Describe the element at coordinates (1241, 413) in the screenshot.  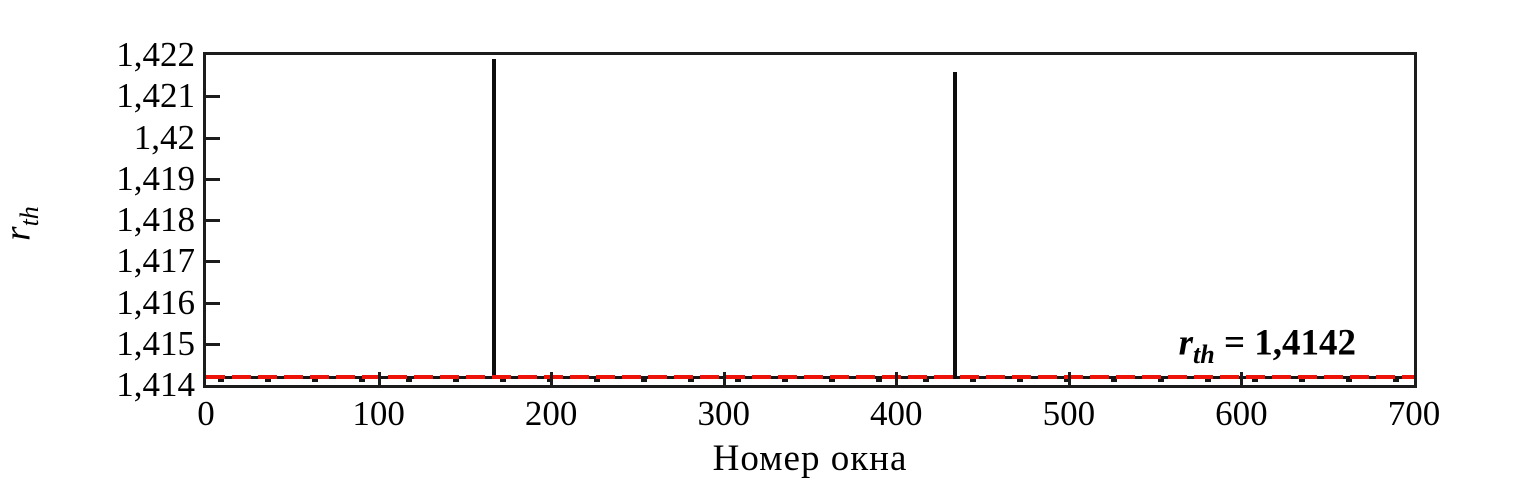
I see `x-tick-label: 600` at that location.